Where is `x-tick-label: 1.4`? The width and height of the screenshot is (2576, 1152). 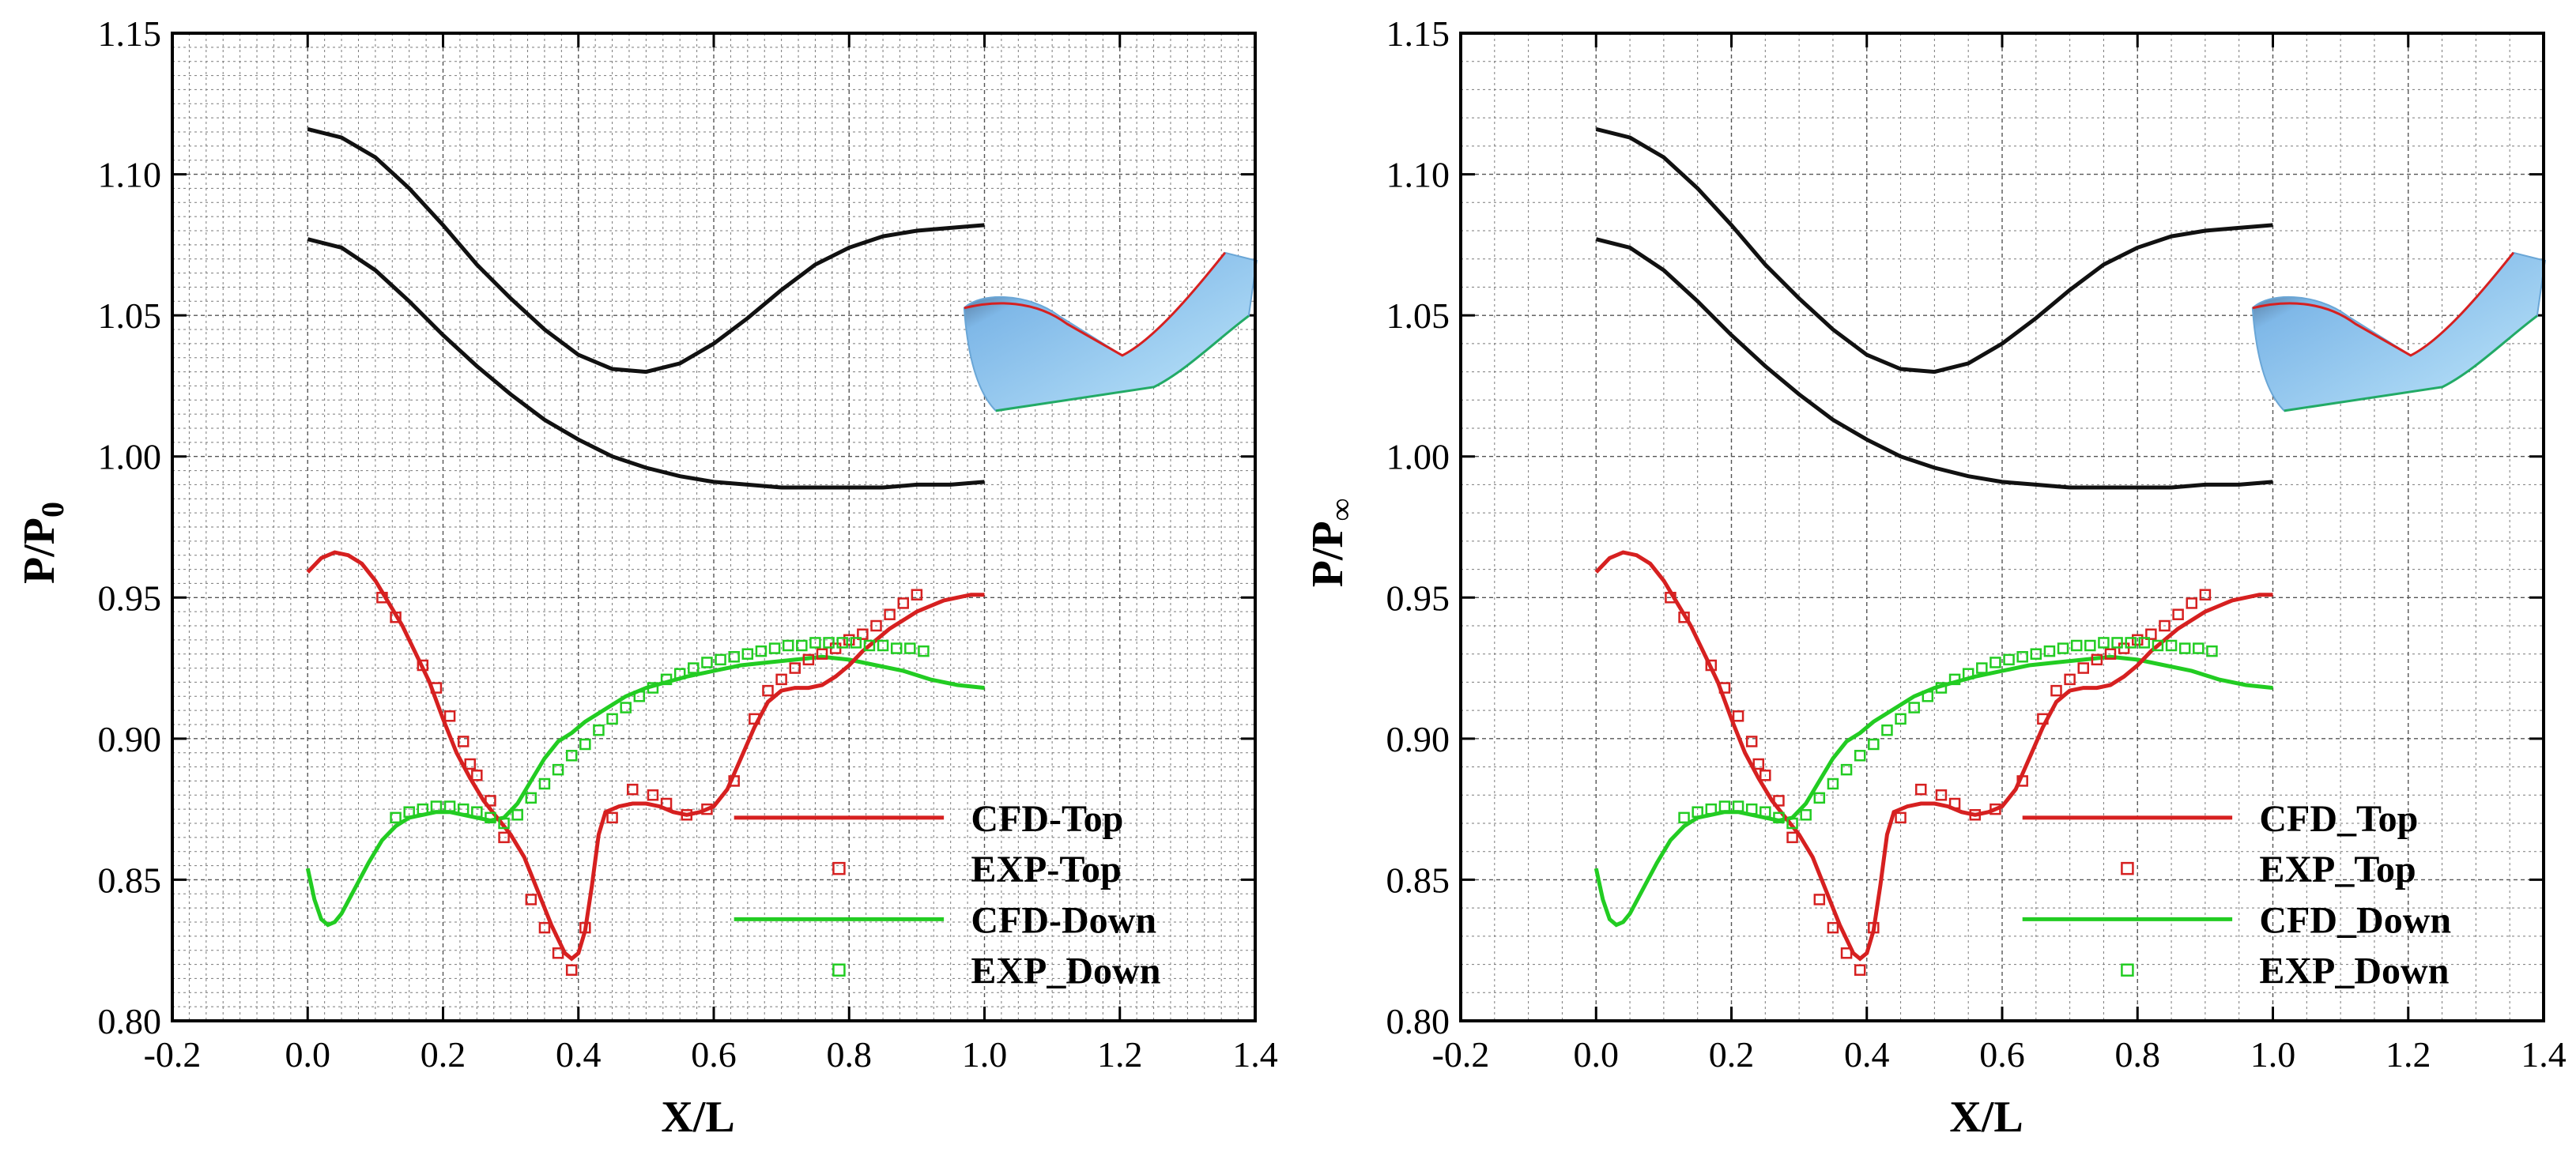
x-tick-label: 1.4 is located at coordinates (1255, 1054).